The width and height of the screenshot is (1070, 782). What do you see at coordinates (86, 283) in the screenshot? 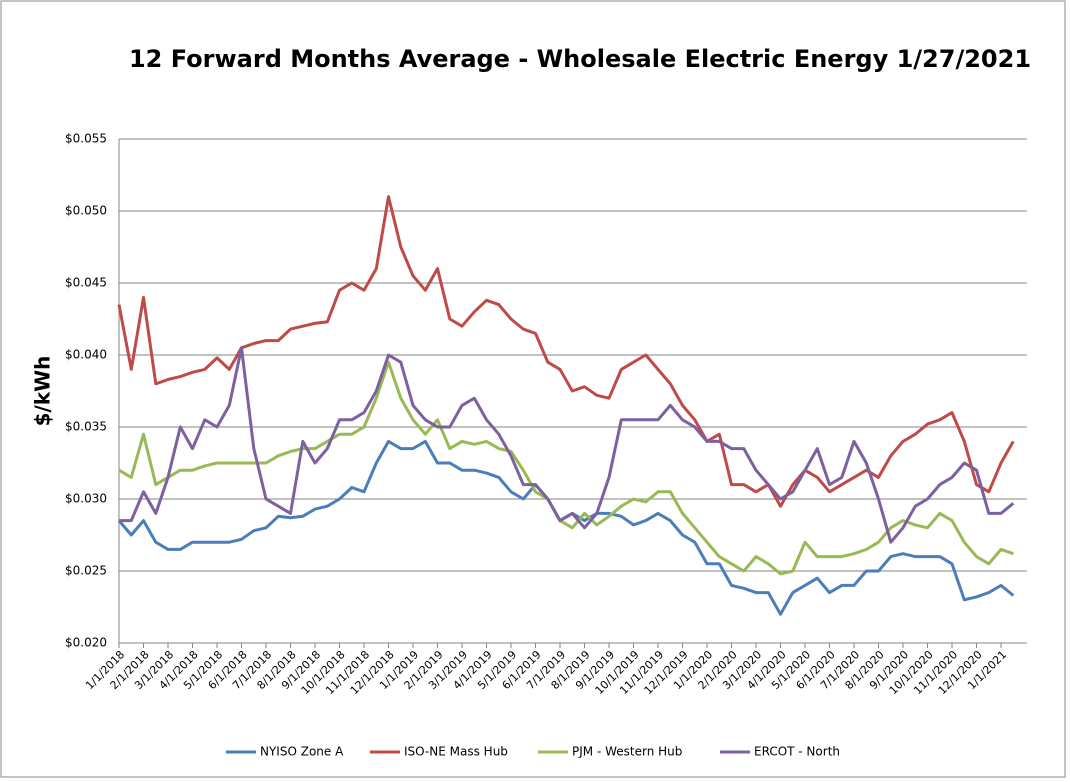
I see `y-tick-label: $0.045` at bounding box center [86, 283].